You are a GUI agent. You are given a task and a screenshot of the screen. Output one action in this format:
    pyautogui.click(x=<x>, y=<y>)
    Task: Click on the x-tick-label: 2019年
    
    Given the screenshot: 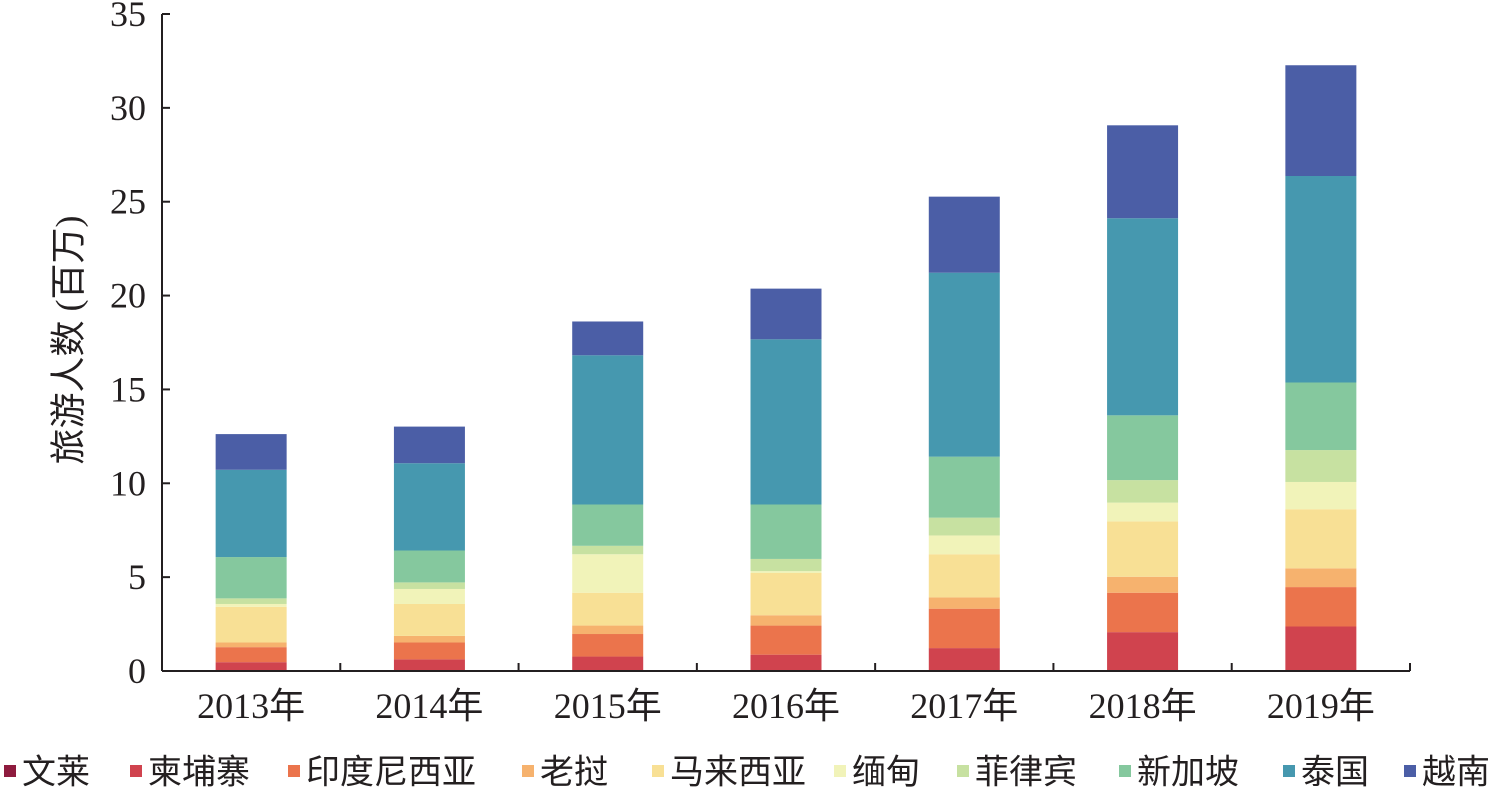 What is the action you would take?
    pyautogui.click(x=1321, y=706)
    